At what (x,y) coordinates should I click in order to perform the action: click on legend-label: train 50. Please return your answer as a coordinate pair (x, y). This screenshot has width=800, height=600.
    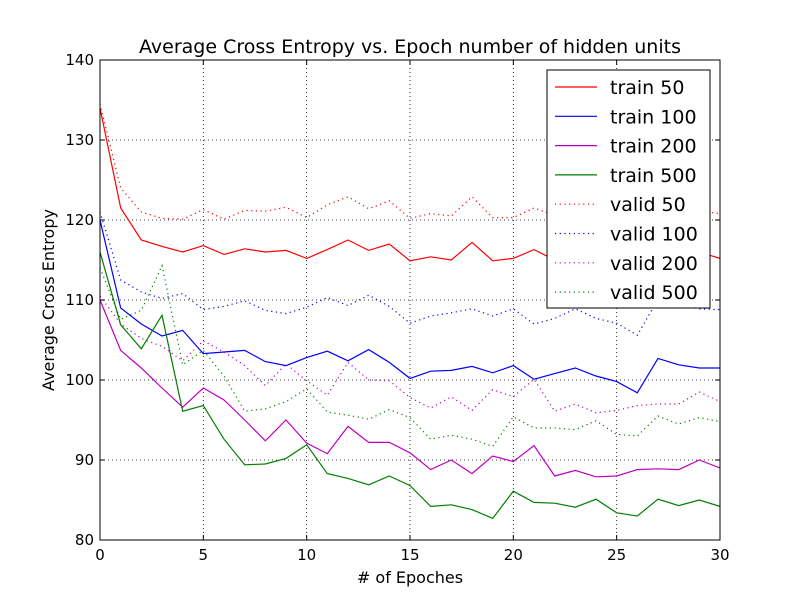
    Looking at the image, I should click on (647, 88).